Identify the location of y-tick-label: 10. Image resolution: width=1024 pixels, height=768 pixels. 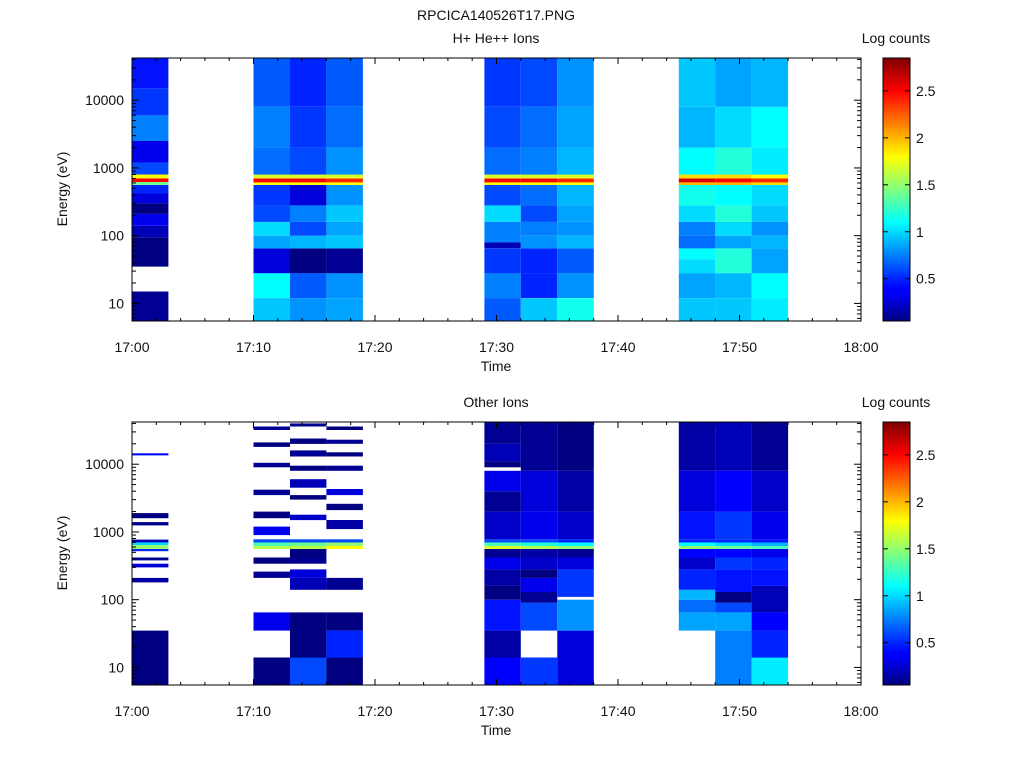
(116, 667).